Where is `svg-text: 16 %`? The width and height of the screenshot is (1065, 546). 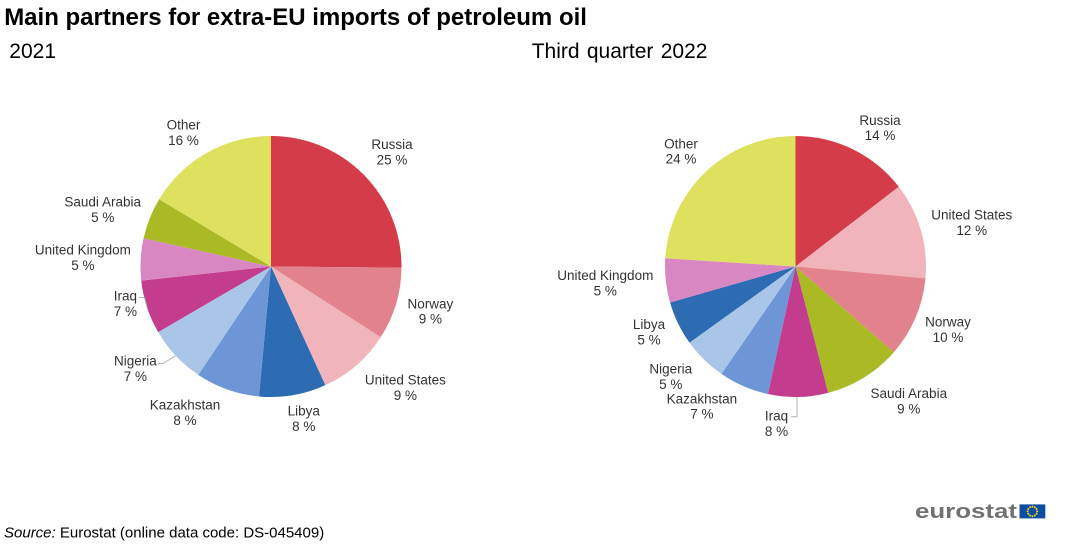
svg-text: 16 % is located at coordinates (183, 140).